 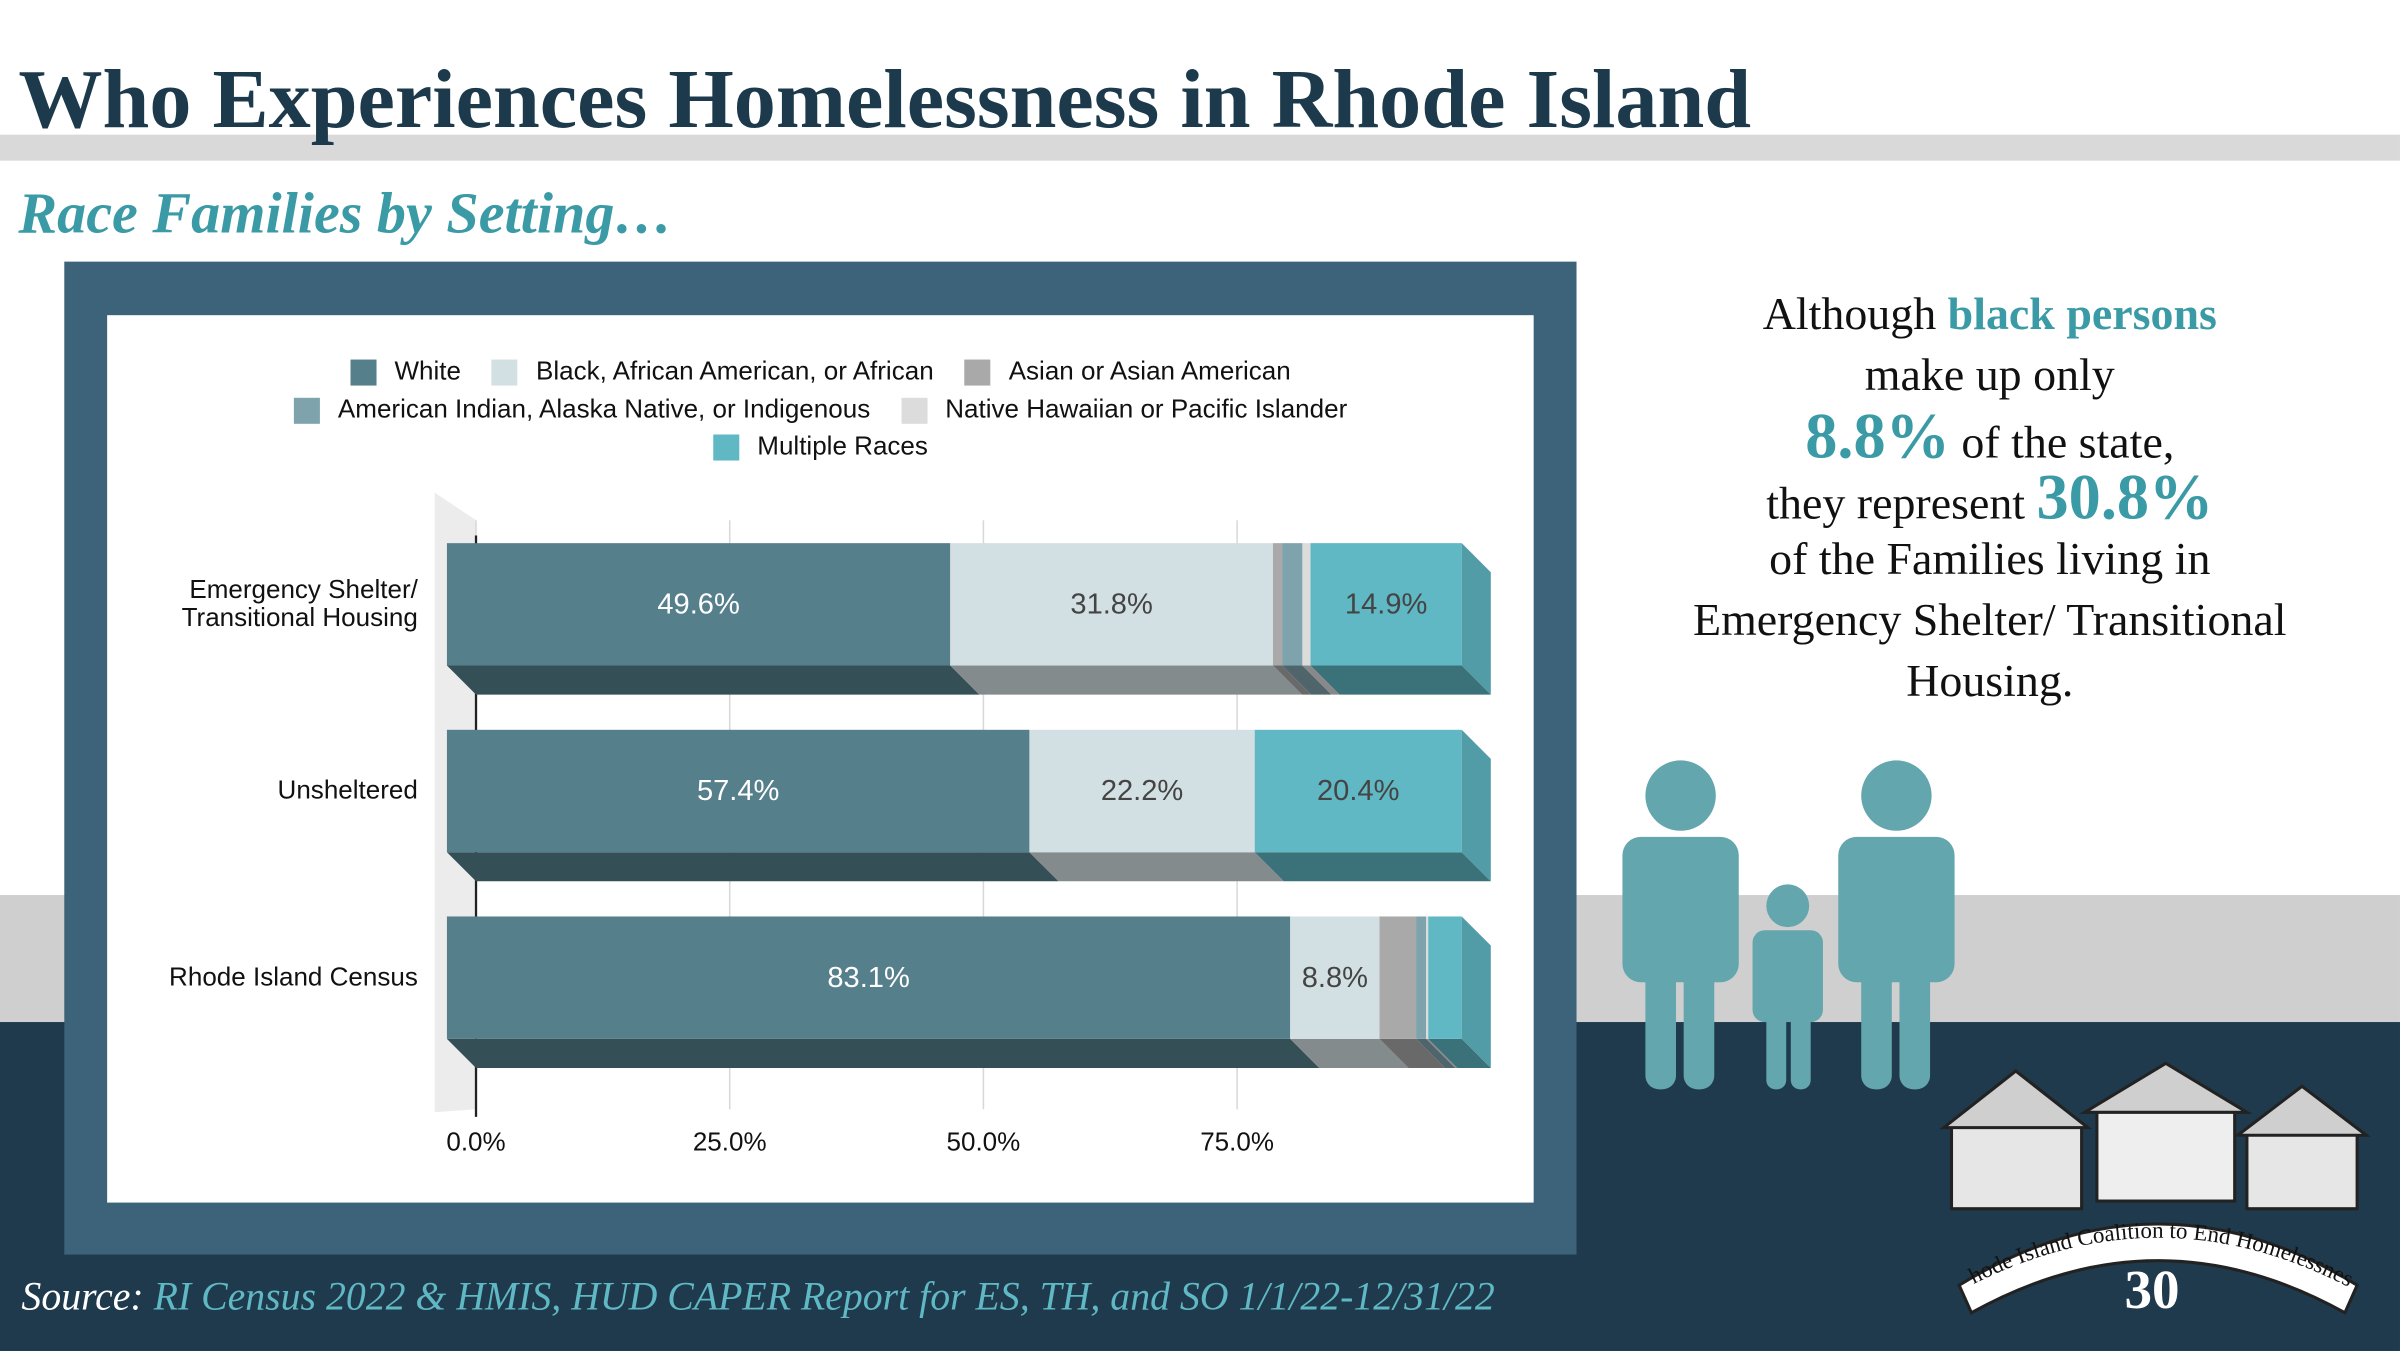 I want to click on callout-text: Emergency Shelter/ Transitional, so click(x=1990, y=620).